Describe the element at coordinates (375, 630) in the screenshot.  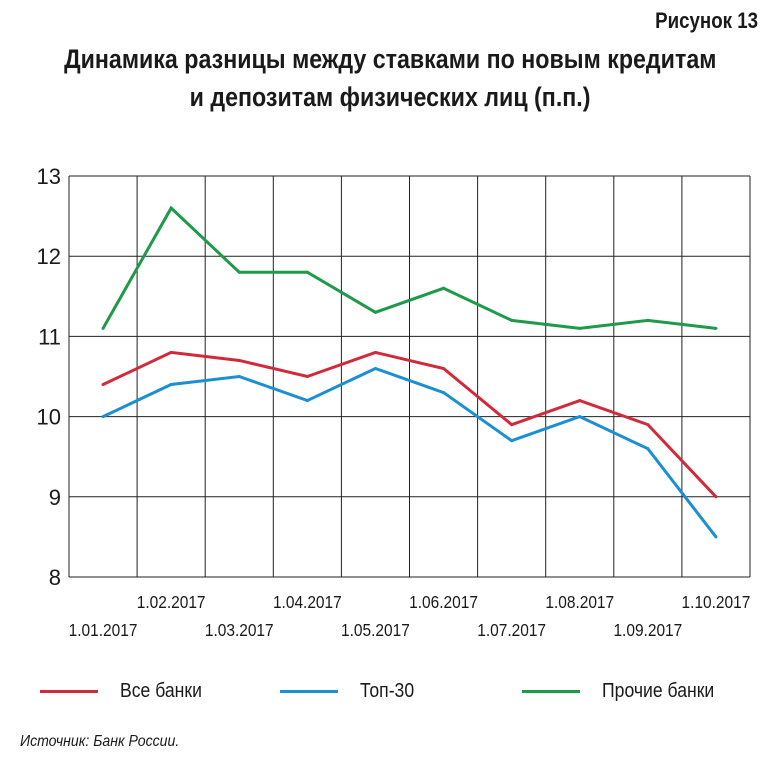
I see `x-tick-label: 1.05.2017` at that location.